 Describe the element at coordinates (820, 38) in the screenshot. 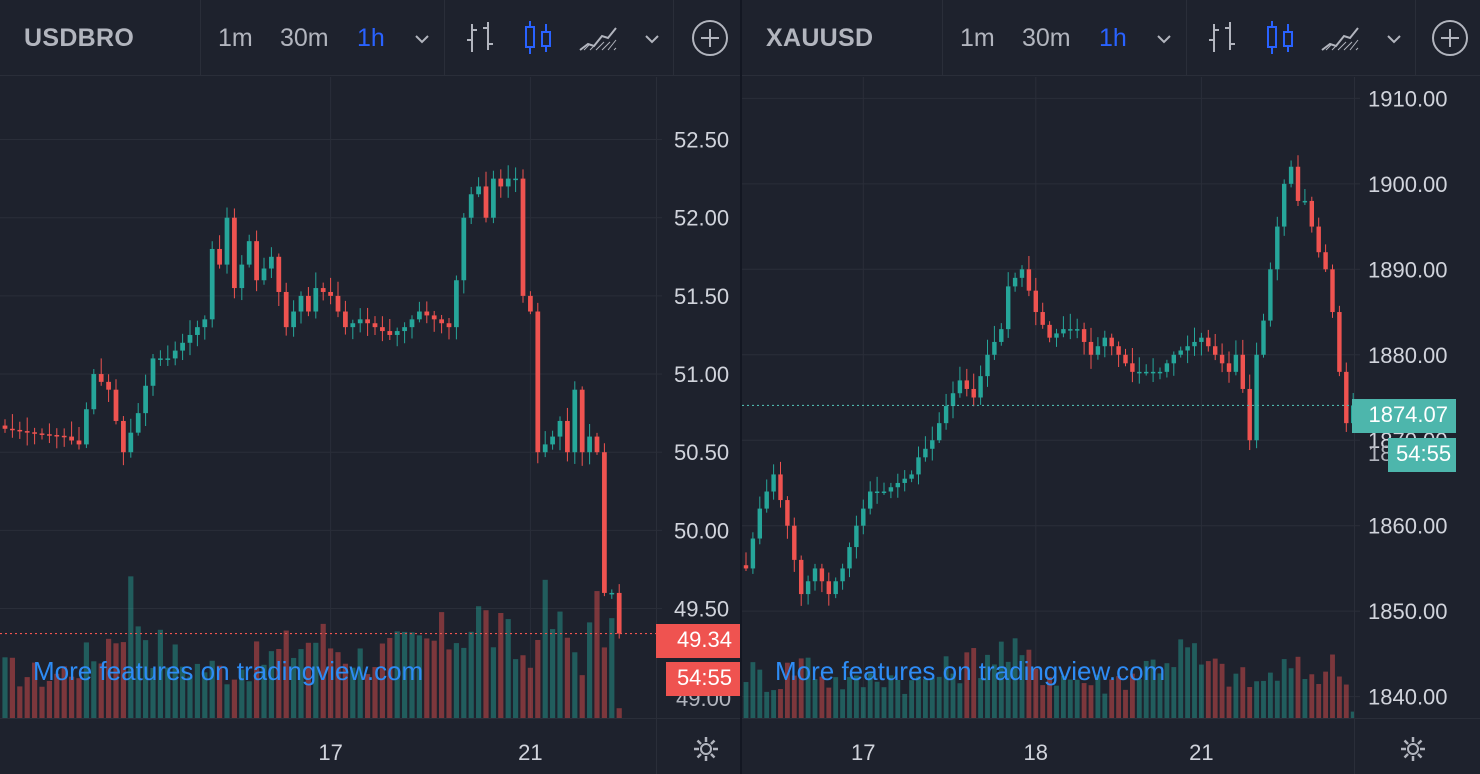

I see `symbol-label: XAUUSD` at that location.